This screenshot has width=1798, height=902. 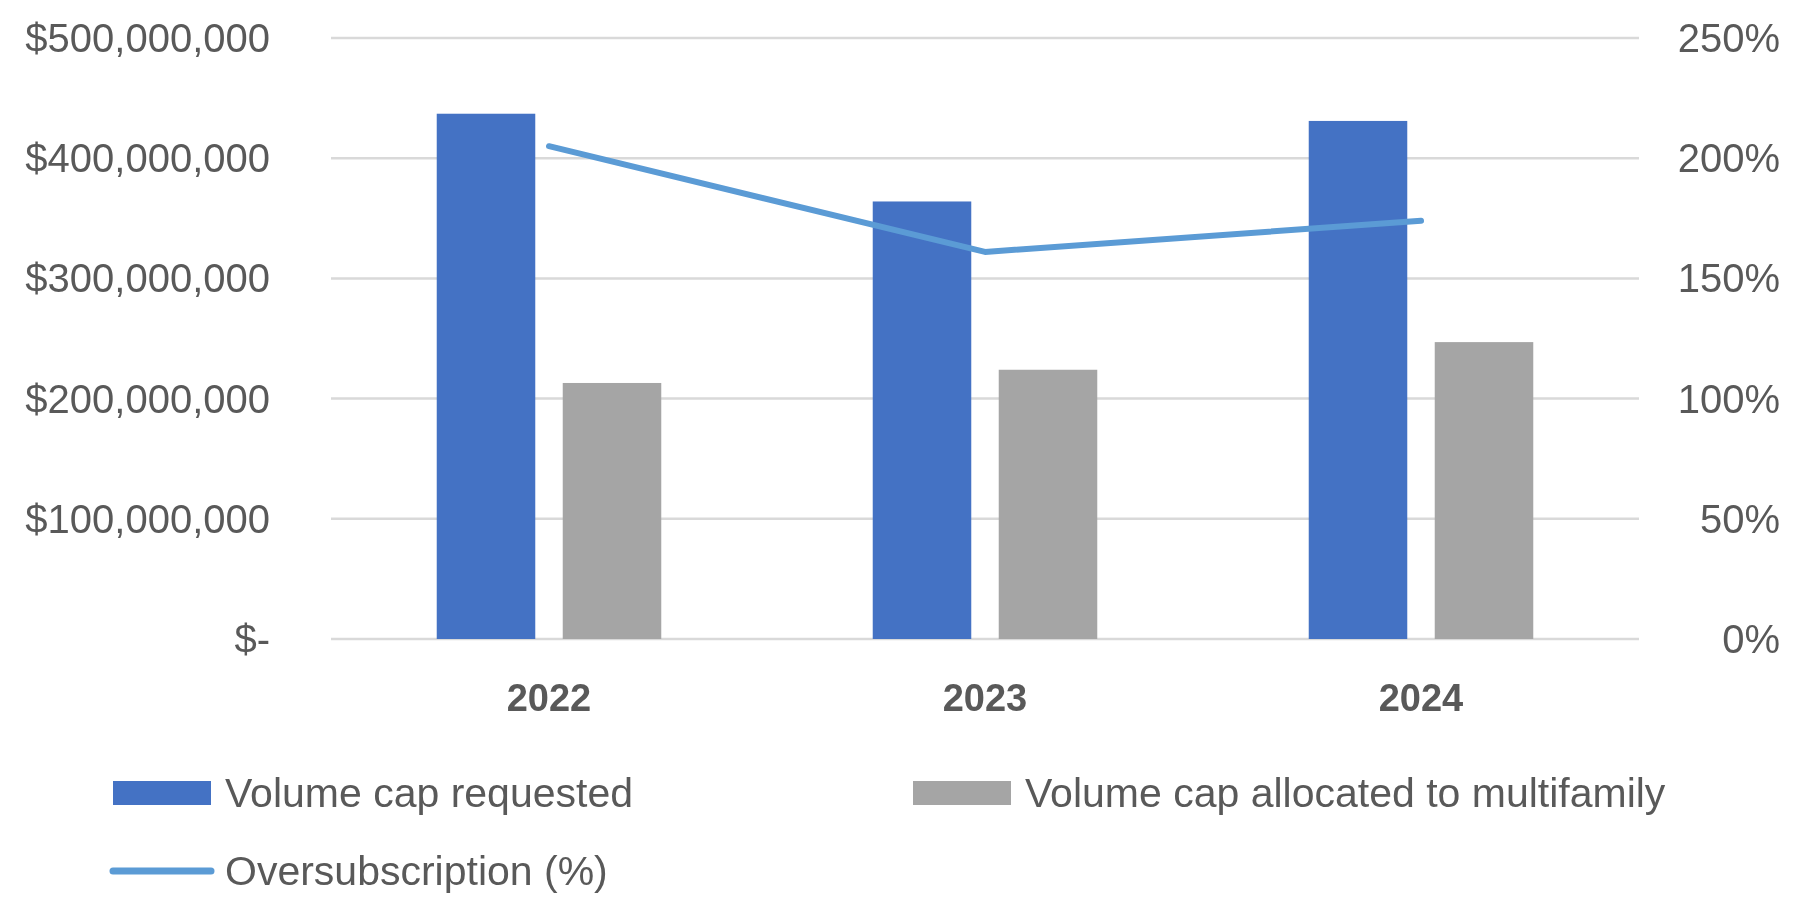 What do you see at coordinates (1728, 158) in the screenshot?
I see `y2-tick-label: 200%` at bounding box center [1728, 158].